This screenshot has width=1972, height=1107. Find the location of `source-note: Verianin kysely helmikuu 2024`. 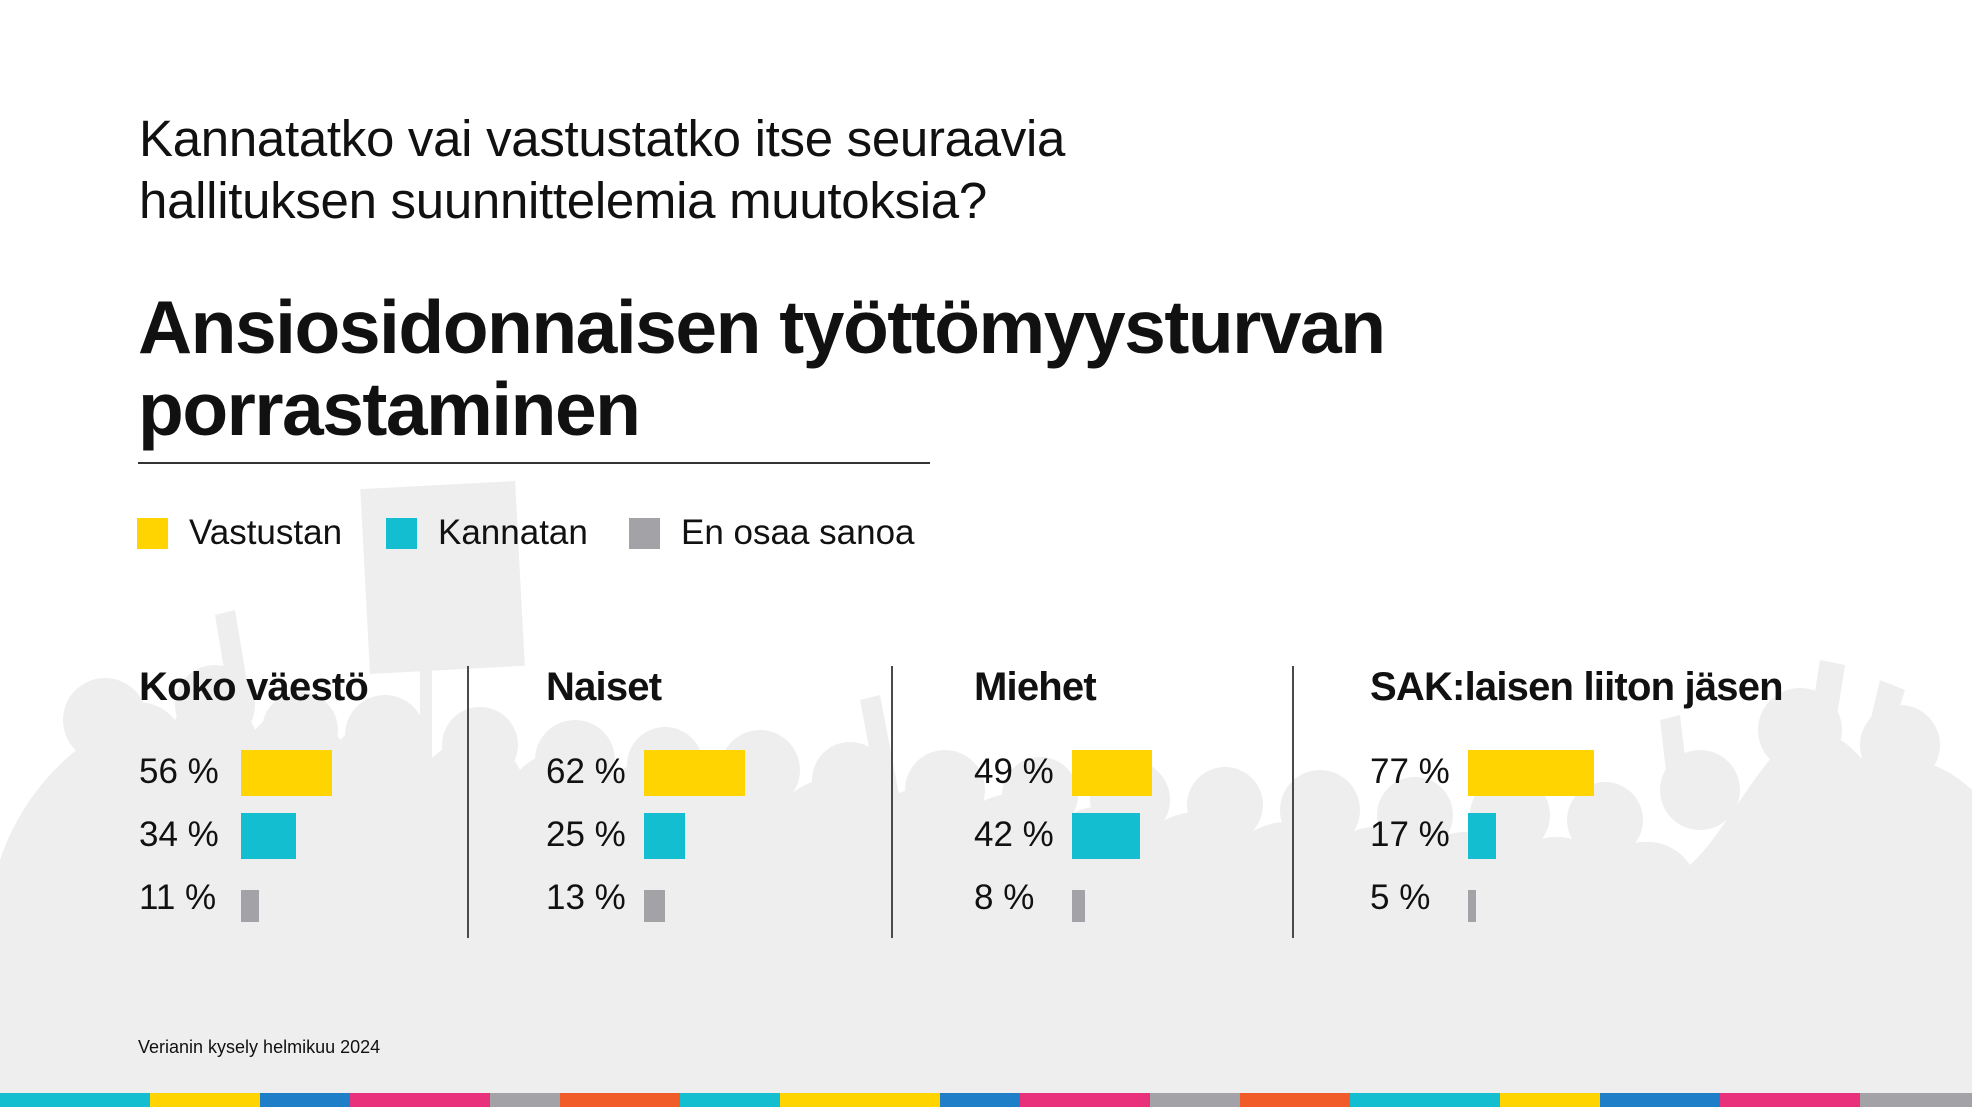

source-note: Verianin kysely helmikuu 2024 is located at coordinates (259, 1047).